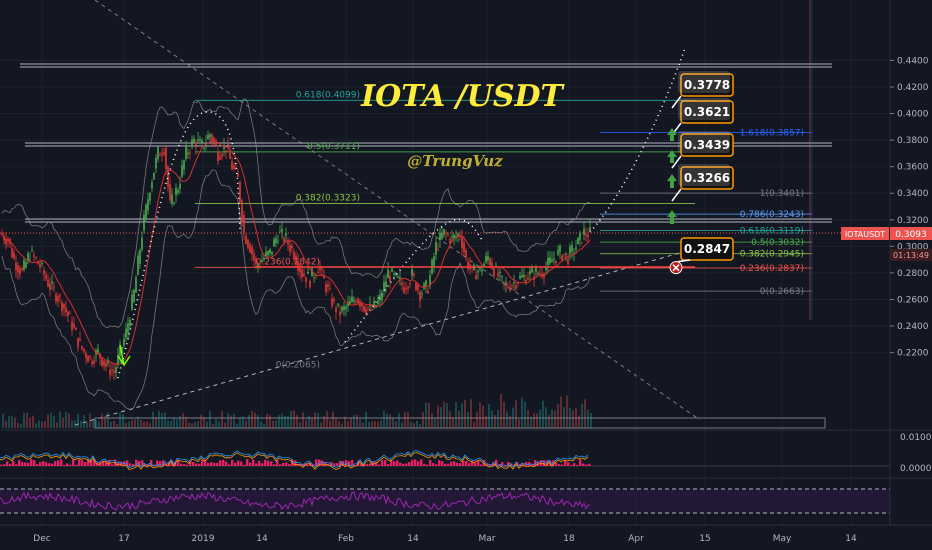 This screenshot has width=932, height=550. I want to click on target-pointer, so click(676, 102).